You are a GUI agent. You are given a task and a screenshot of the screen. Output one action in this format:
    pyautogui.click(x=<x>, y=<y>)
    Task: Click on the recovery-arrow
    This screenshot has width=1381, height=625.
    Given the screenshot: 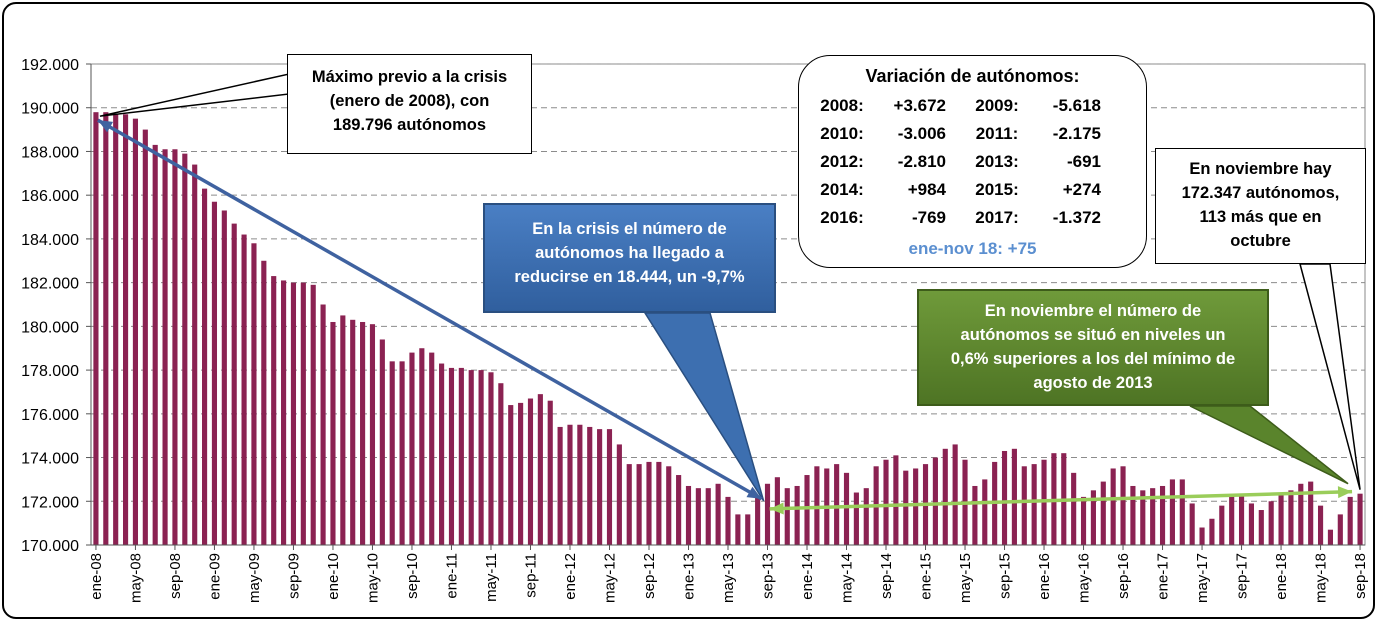 What is the action you would take?
    pyautogui.click(x=1061, y=500)
    